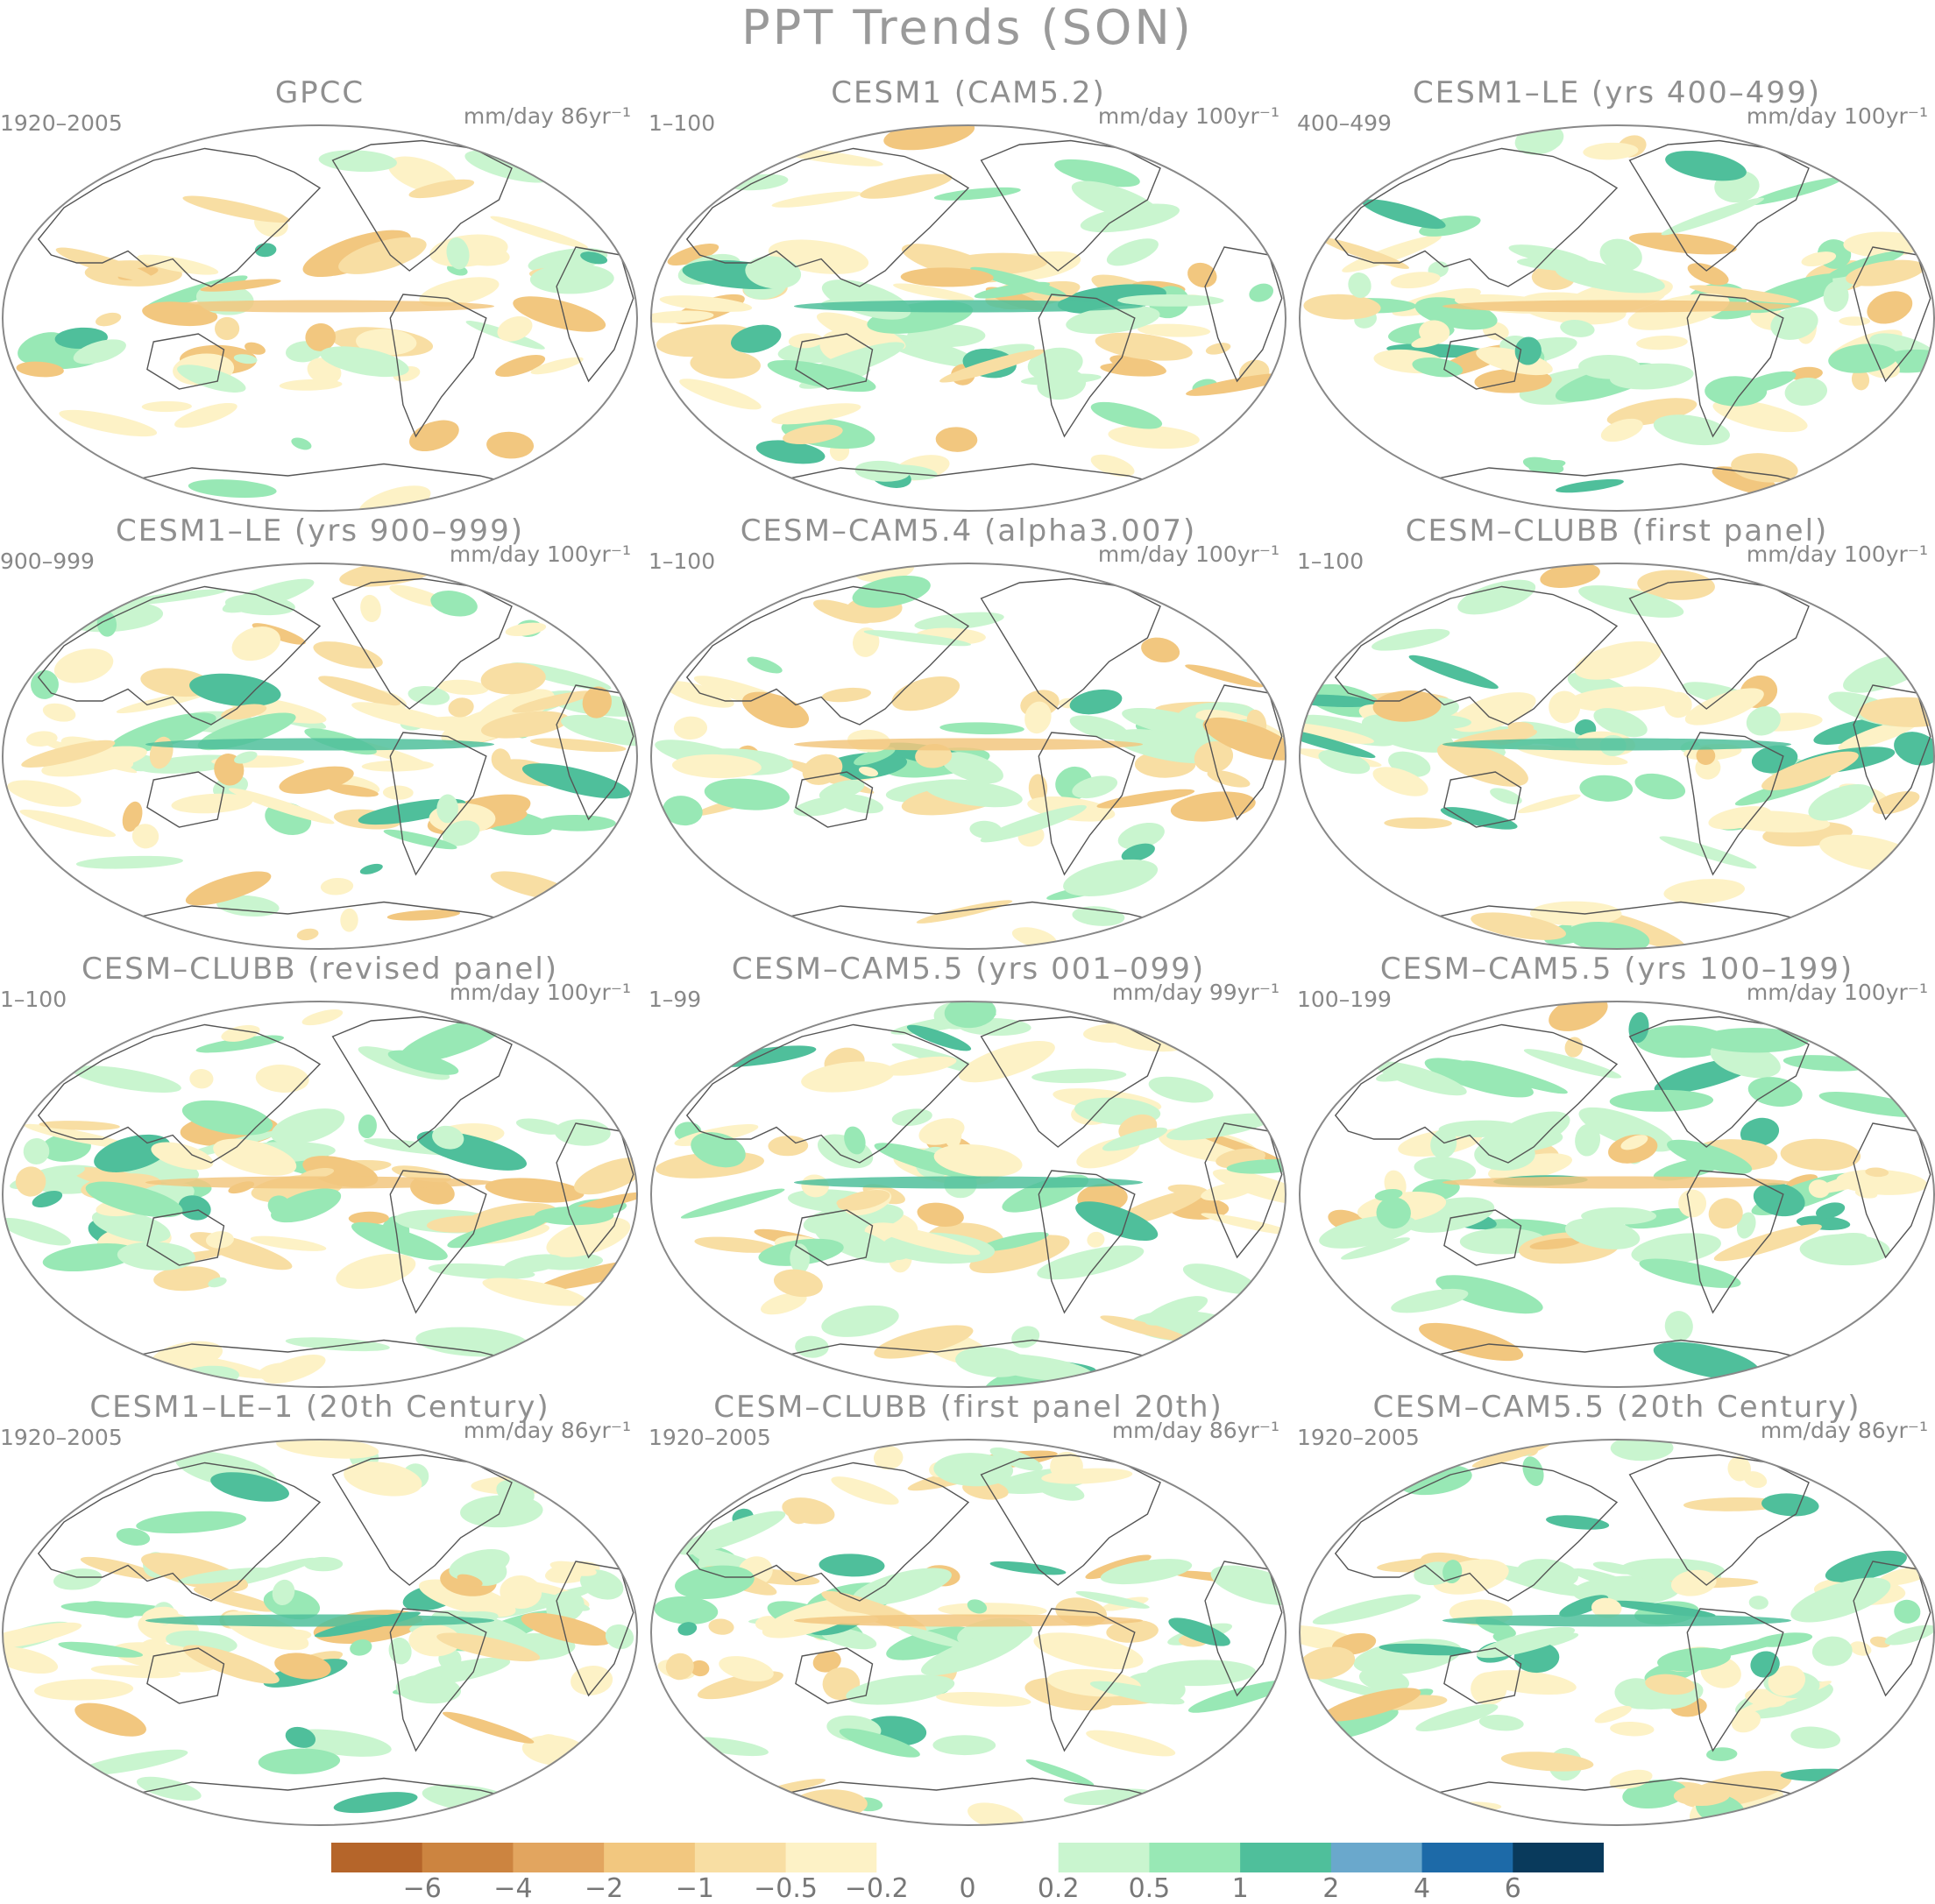  Describe the element at coordinates (786, 1888) in the screenshot. I see `colorbar-tick-label: −0.5` at that location.